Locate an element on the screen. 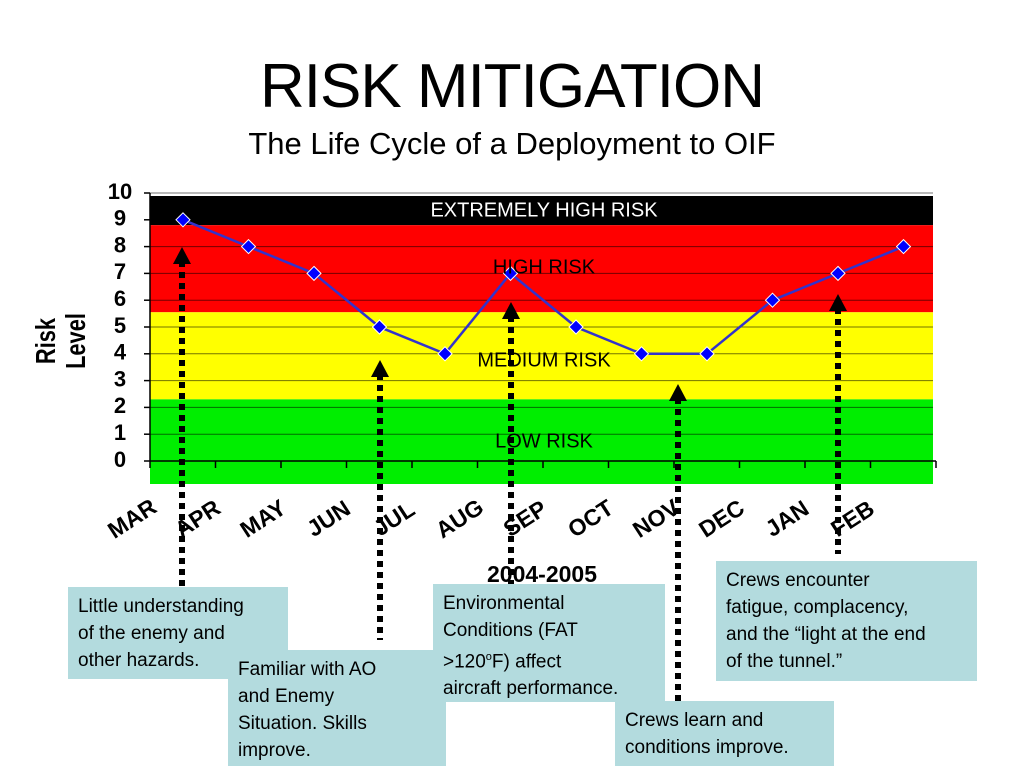 The image size is (1024, 768). note-line: Familiar with AO is located at coordinates (307, 669).